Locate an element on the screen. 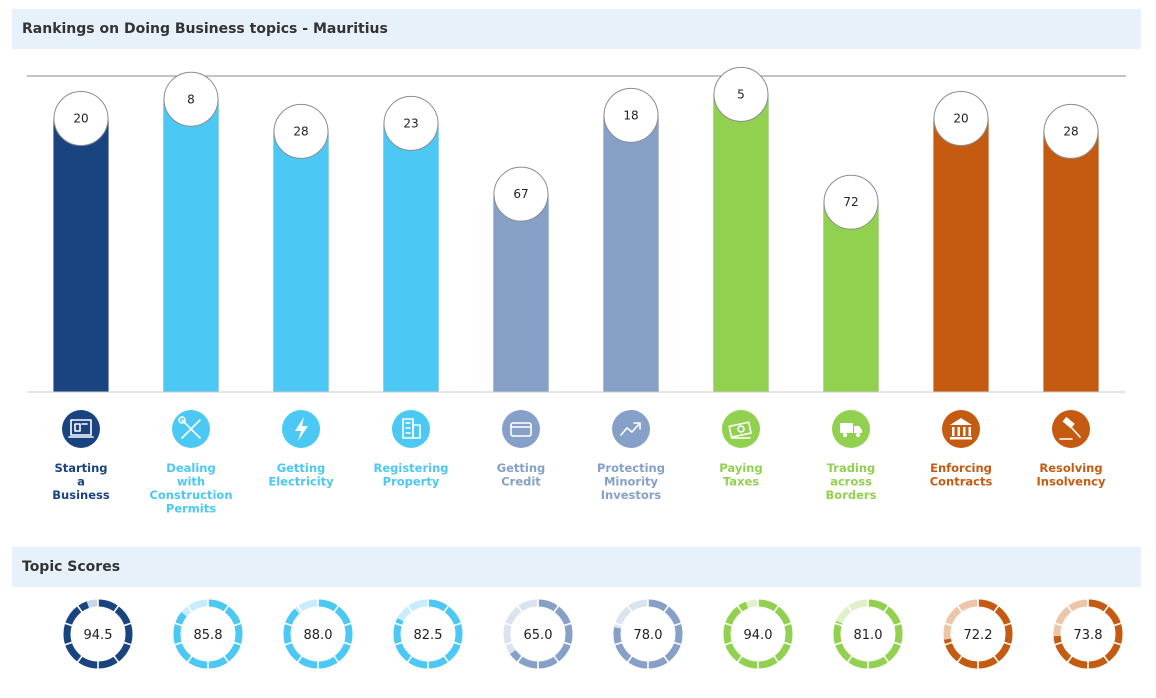  rank-value: 72 is located at coordinates (850, 202).